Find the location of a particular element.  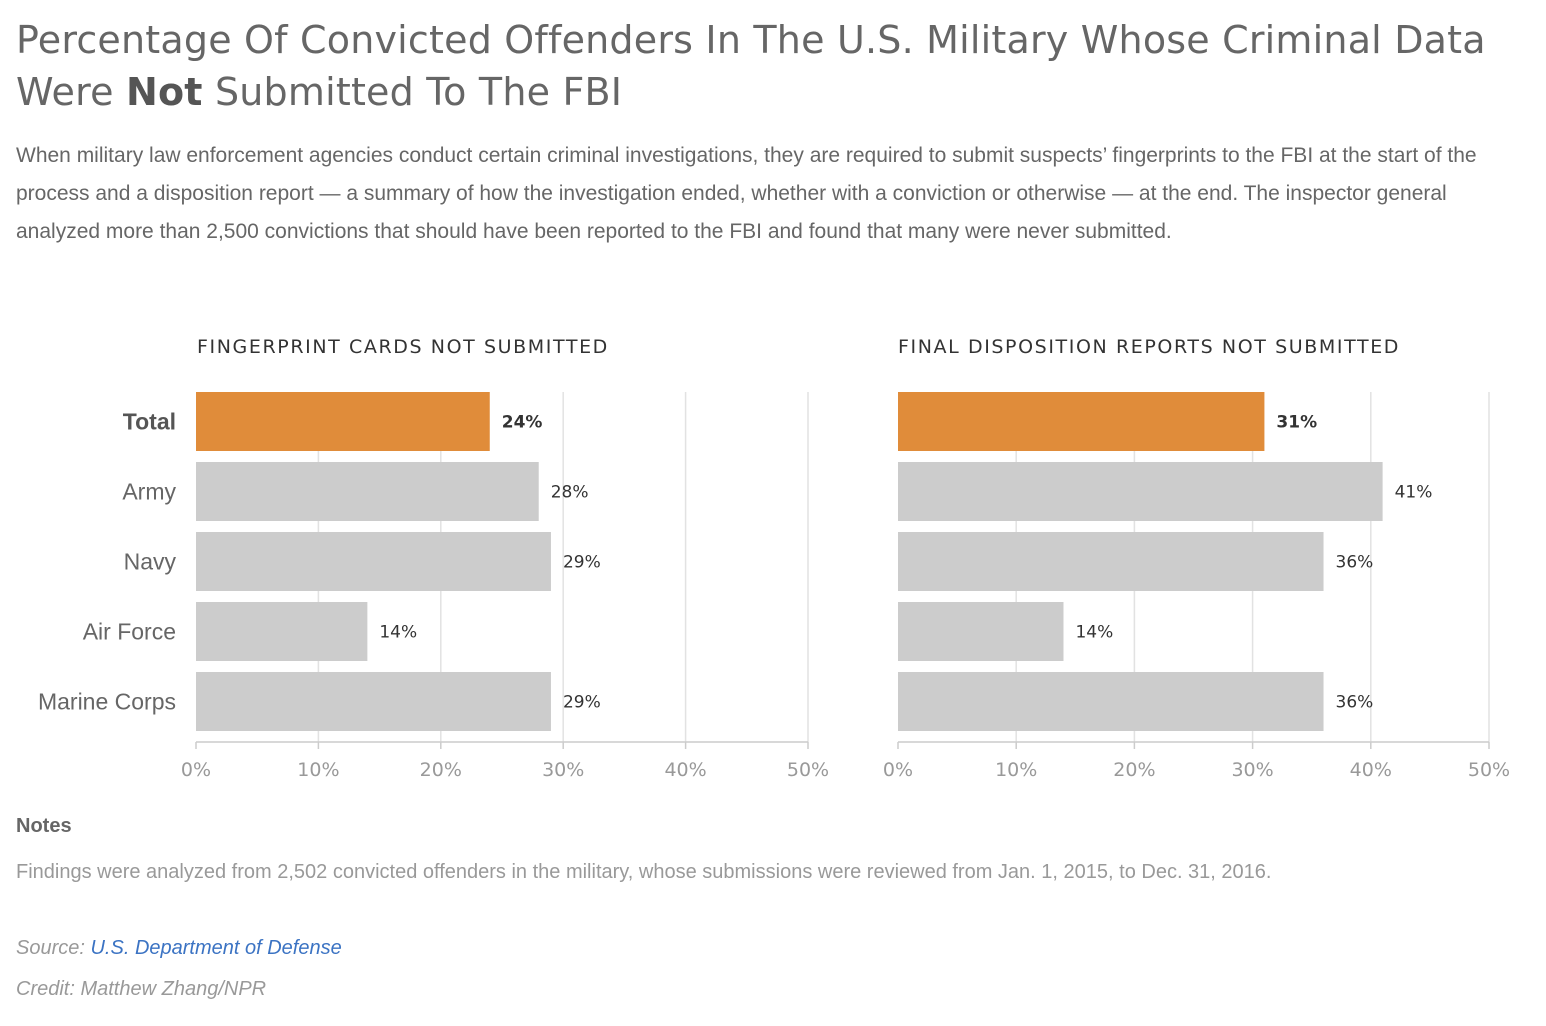

fingerprint-value-label-2: 29% is located at coordinates (582, 563).